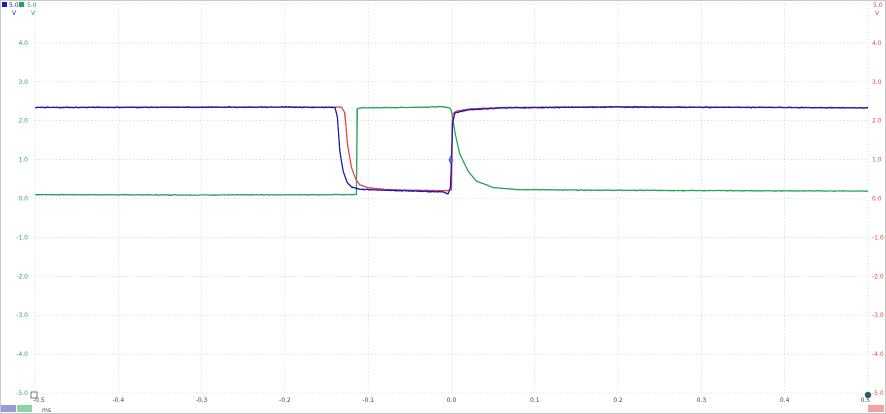 The width and height of the screenshot is (886, 414). What do you see at coordinates (4, 4) in the screenshot?
I see `channel-blue-marker` at bounding box center [4, 4].